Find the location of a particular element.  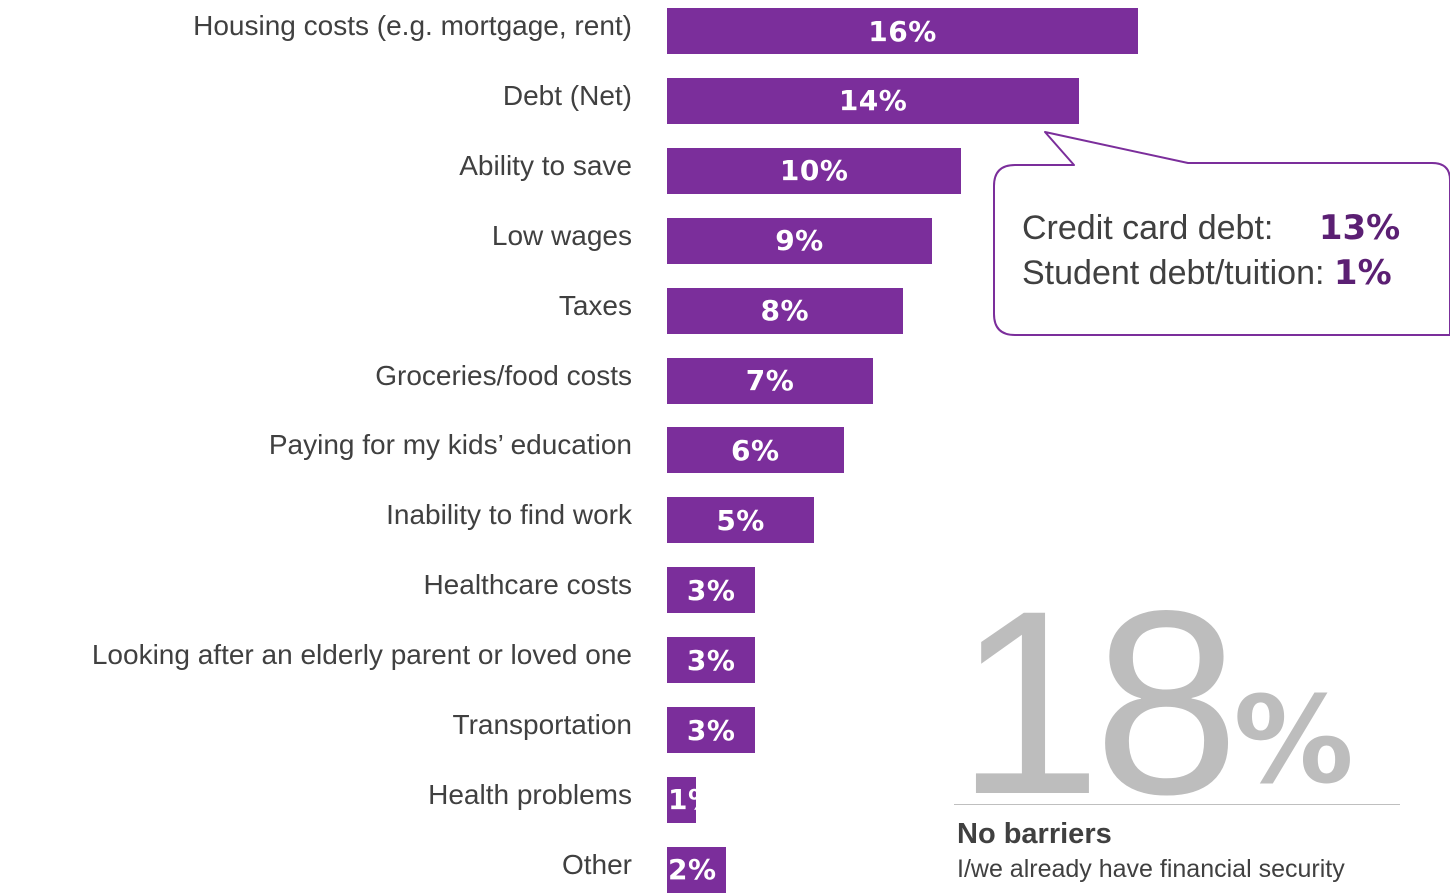

bar-value-label: 14% is located at coordinates (873, 101).